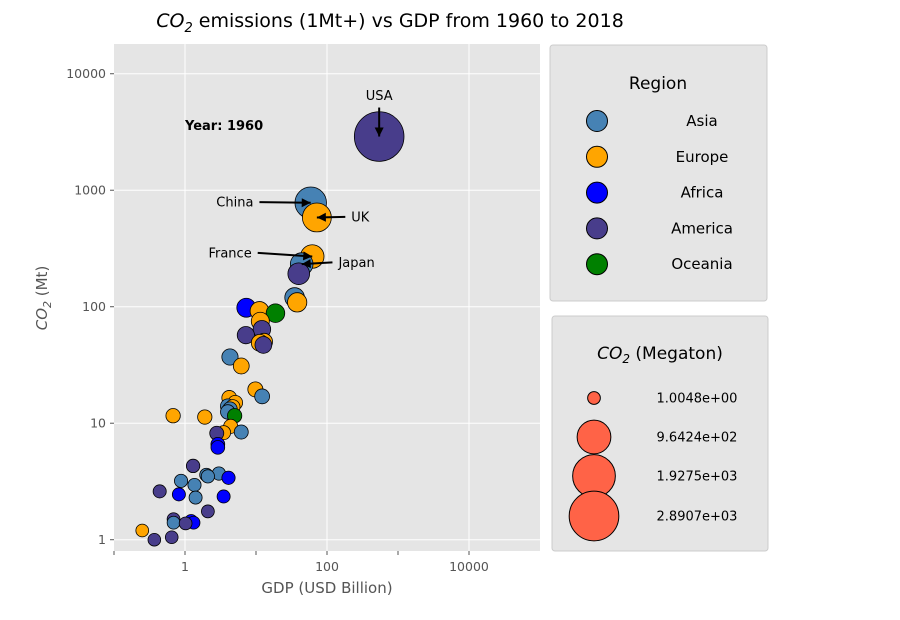 This screenshot has height=620, width=900. I want to click on annotation-label: UK, so click(360, 217).